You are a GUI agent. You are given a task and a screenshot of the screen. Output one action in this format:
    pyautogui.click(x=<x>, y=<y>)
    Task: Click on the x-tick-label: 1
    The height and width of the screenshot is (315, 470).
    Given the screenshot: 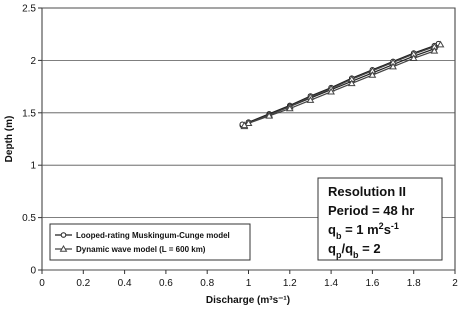 What is the action you would take?
    pyautogui.click(x=249, y=283)
    